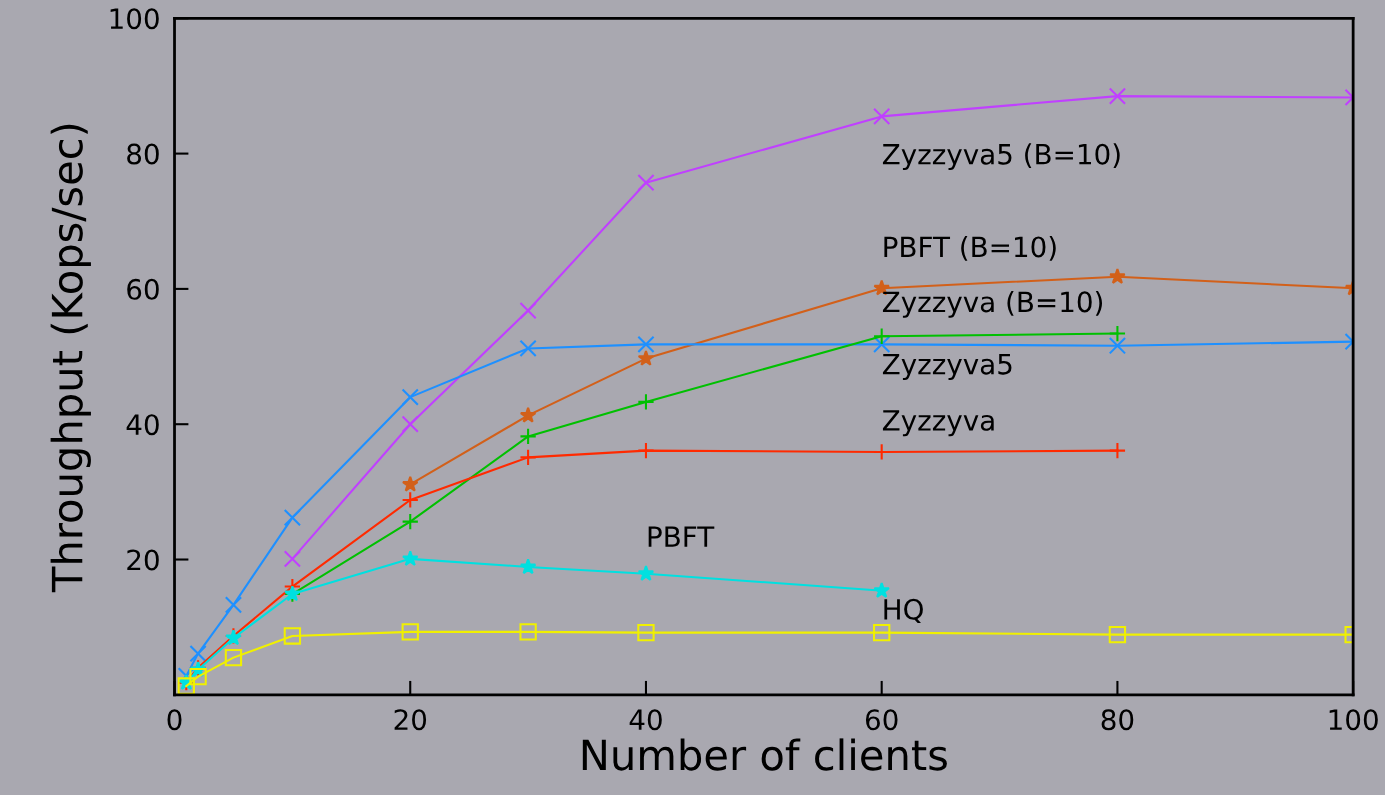  Describe the element at coordinates (881, 720) in the screenshot. I see `x-tick-label: 60` at that location.